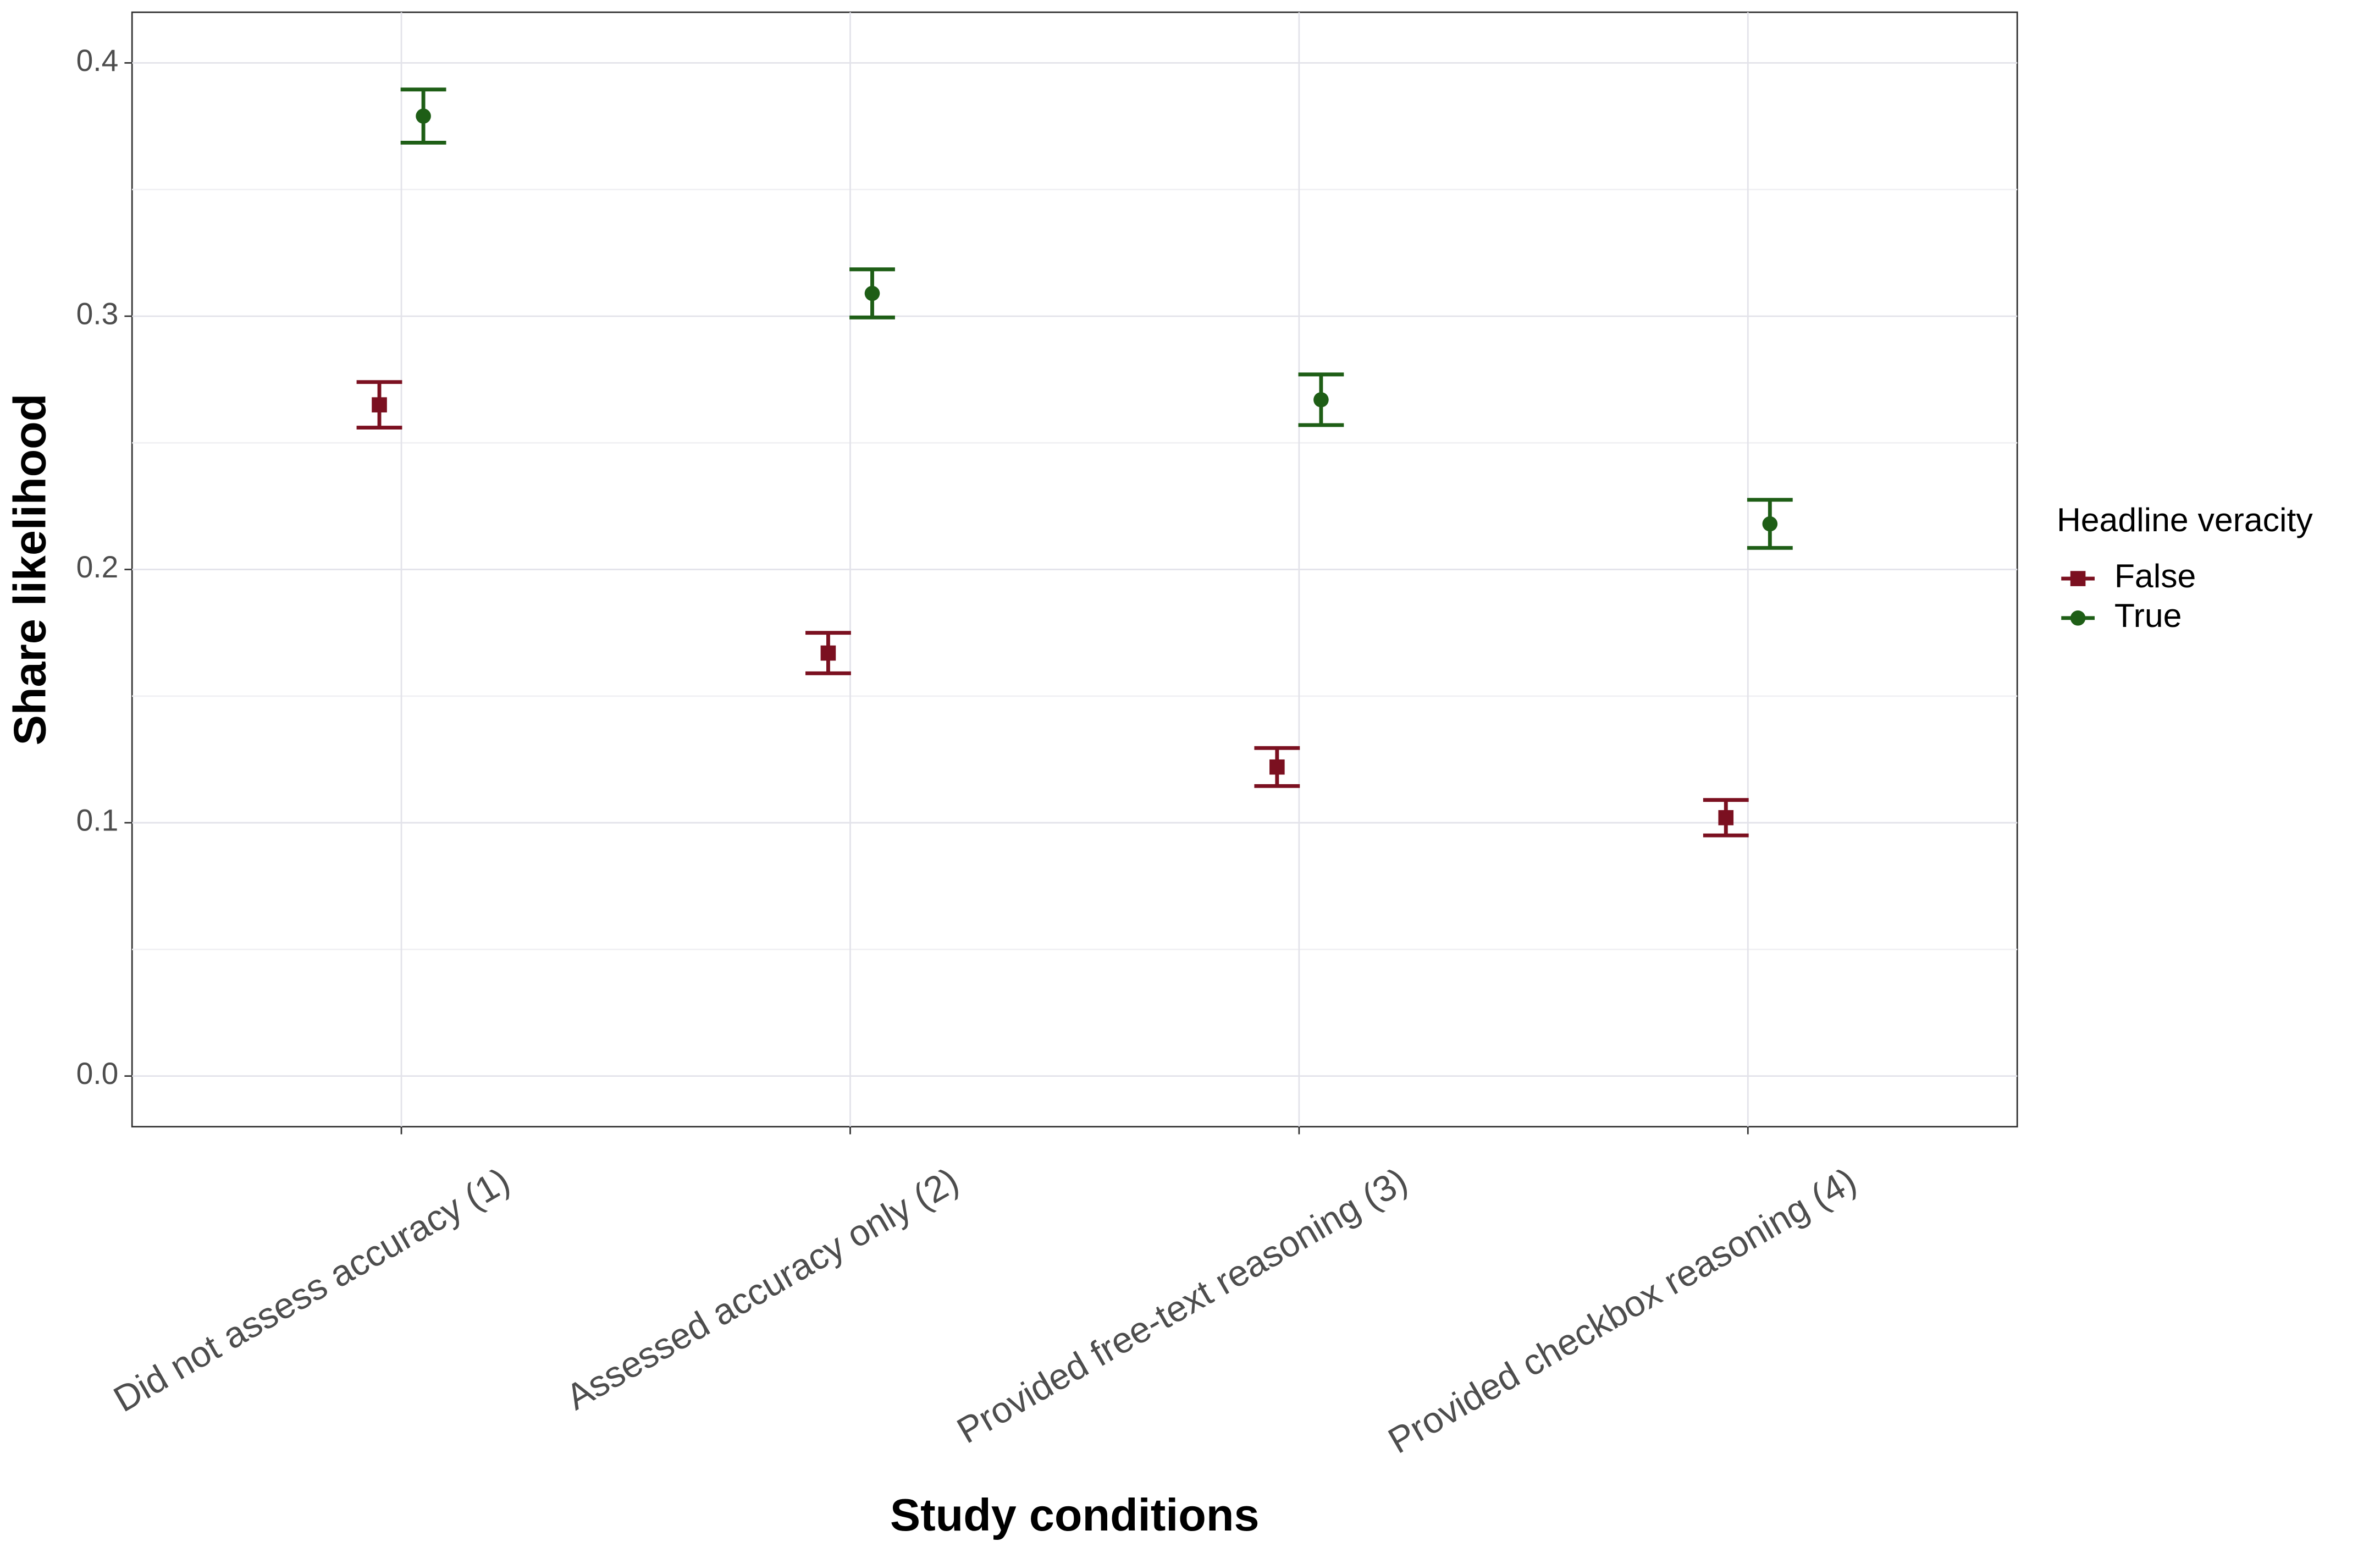 The image size is (2380, 1558). What do you see at coordinates (1075, 1514) in the screenshot?
I see `x-axis-title: Study conditions` at bounding box center [1075, 1514].